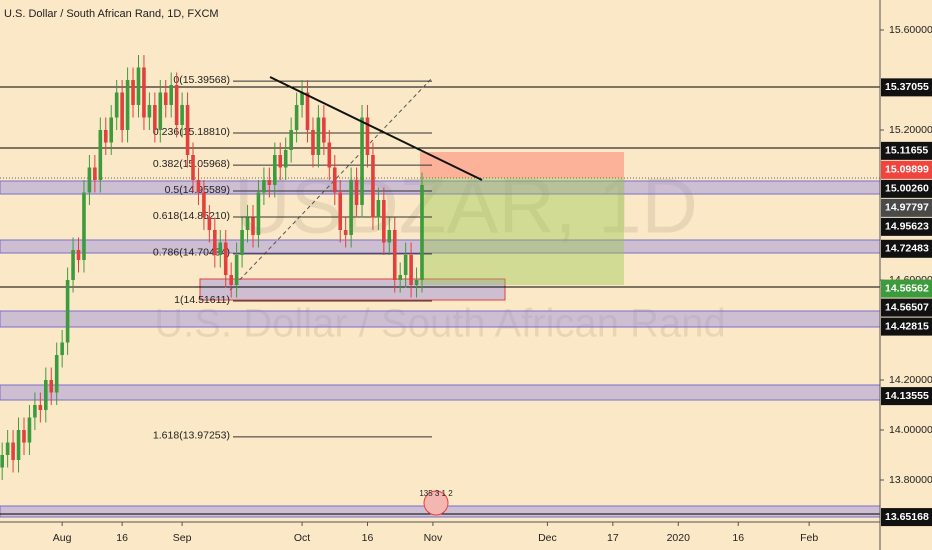 Image resolution: width=932 pixels, height=550 pixels. I want to click on price-tag-label: 15.00260, so click(907, 189).